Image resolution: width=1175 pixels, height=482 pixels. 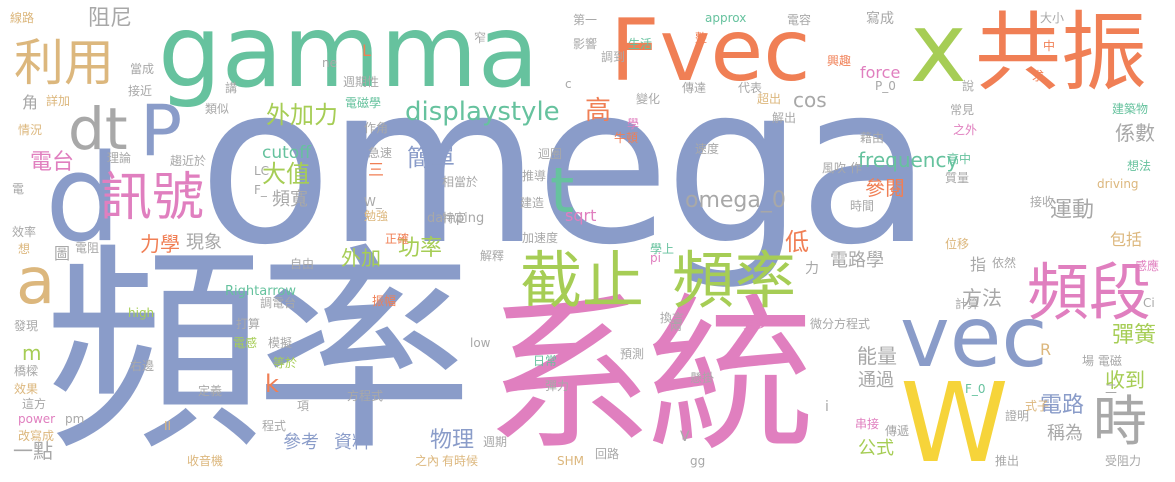 What do you see at coordinates (75, 419) in the screenshot?
I see `word-pm: pm` at bounding box center [75, 419].